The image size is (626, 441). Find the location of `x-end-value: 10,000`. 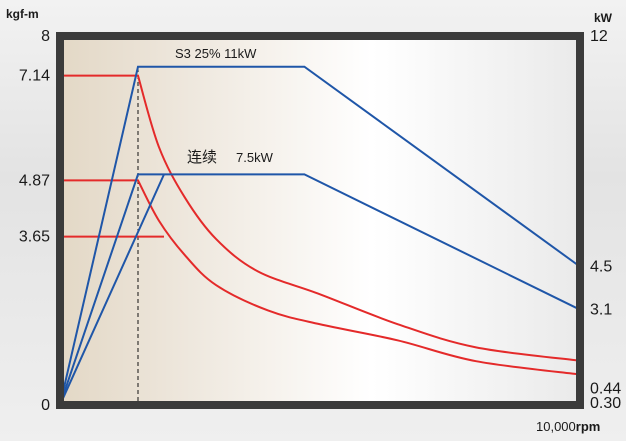

x-end-value: 10,000 is located at coordinates (556, 426).